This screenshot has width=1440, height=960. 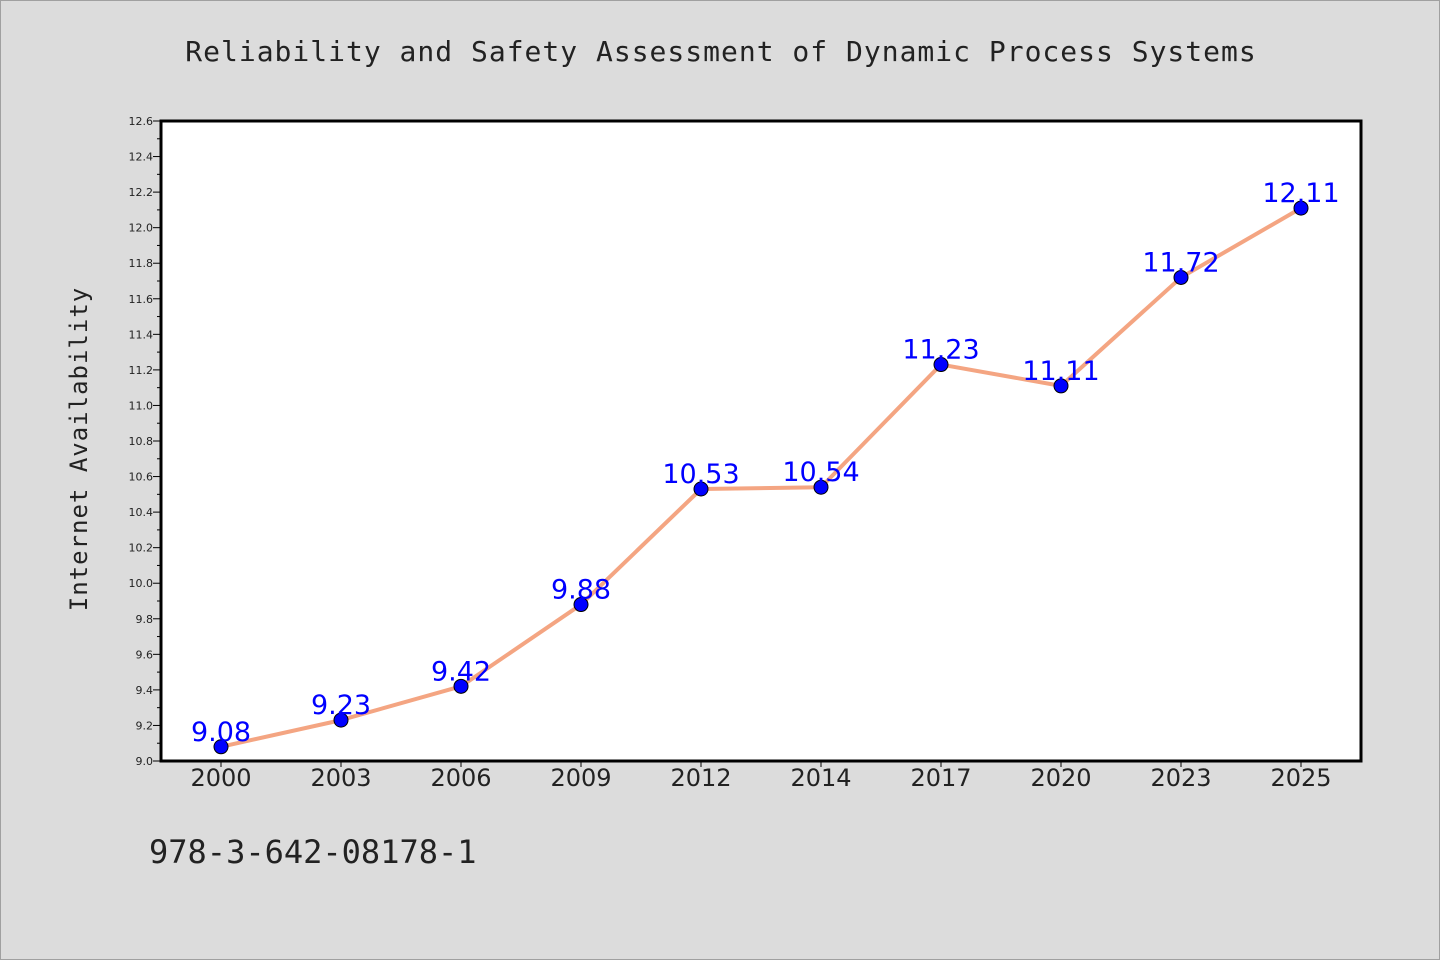 What do you see at coordinates (341, 705) in the screenshot?
I see `data-label: 9.23` at bounding box center [341, 705].